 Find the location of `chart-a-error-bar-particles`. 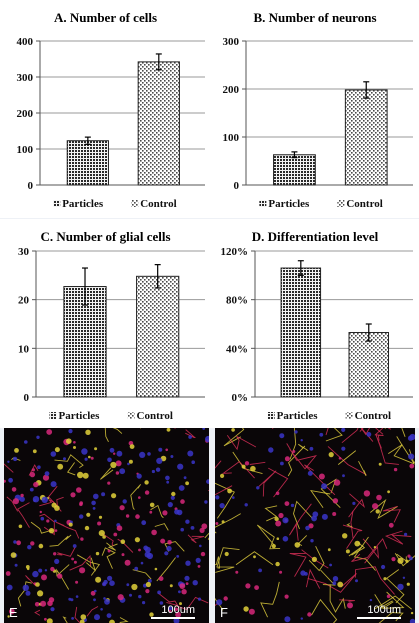

chart-a-error-bar-particles is located at coordinates (87, 140).